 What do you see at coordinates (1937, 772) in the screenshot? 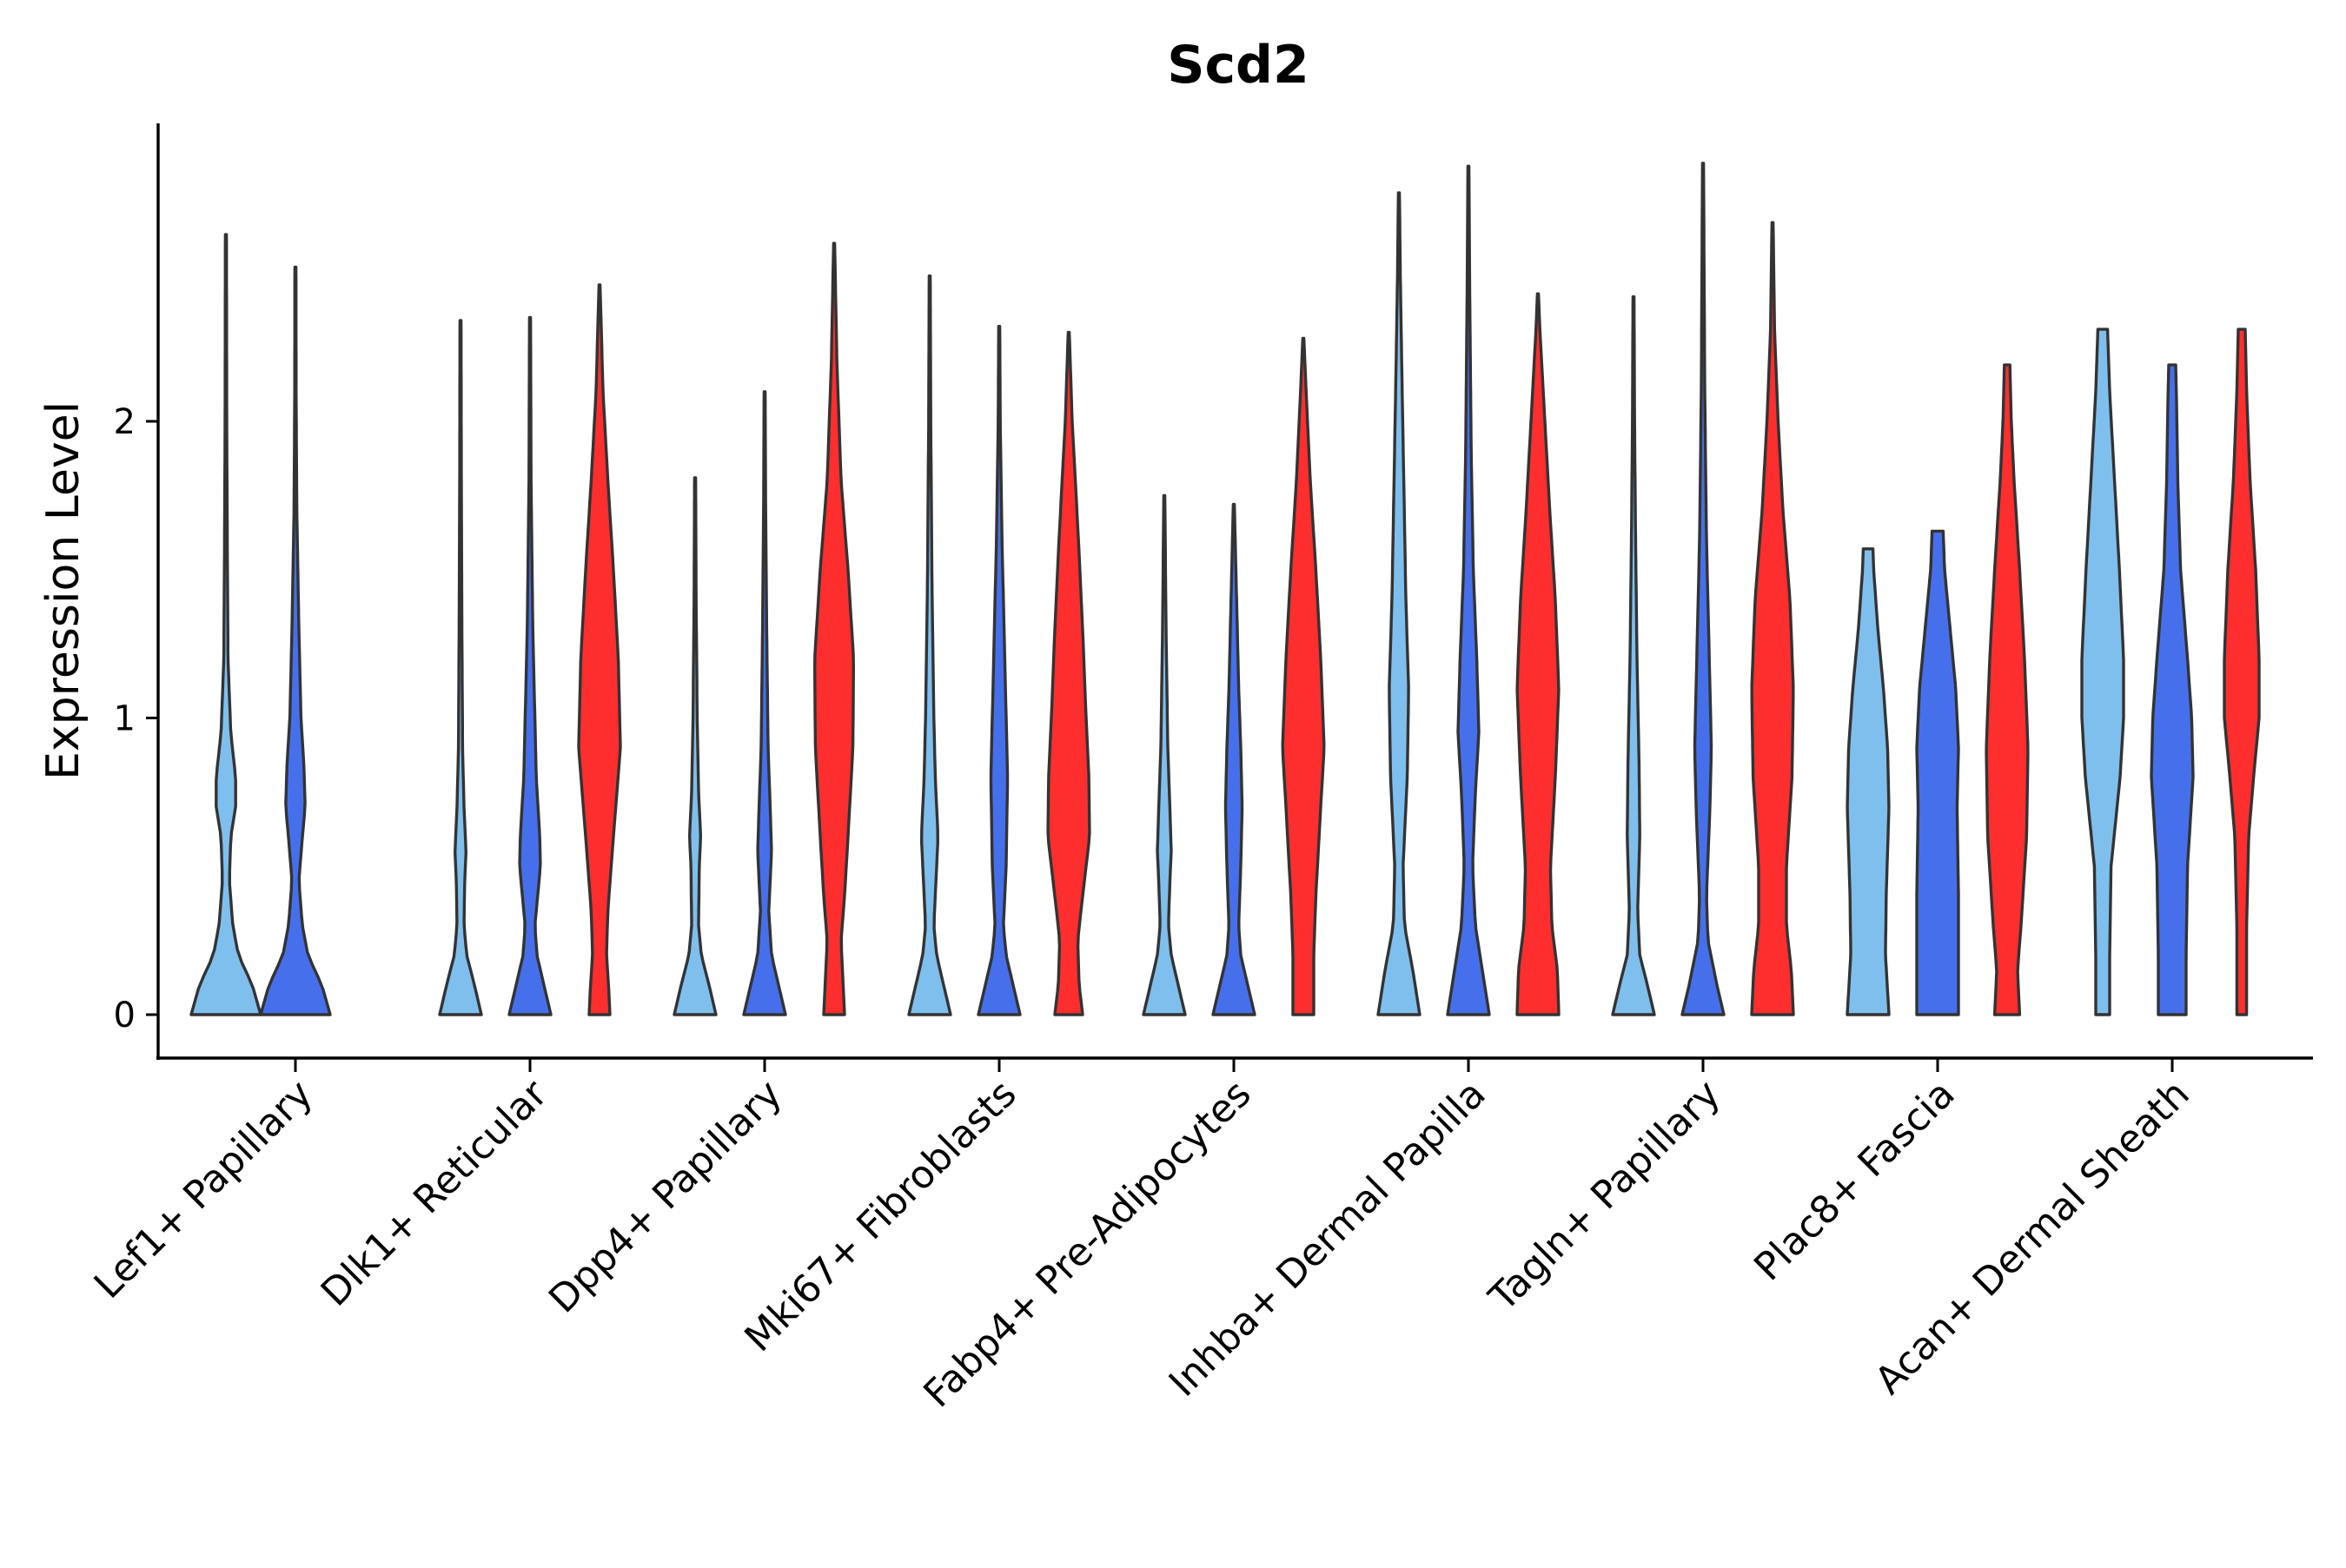
I see `violin-group2-plac8-fascia` at bounding box center [1937, 772].